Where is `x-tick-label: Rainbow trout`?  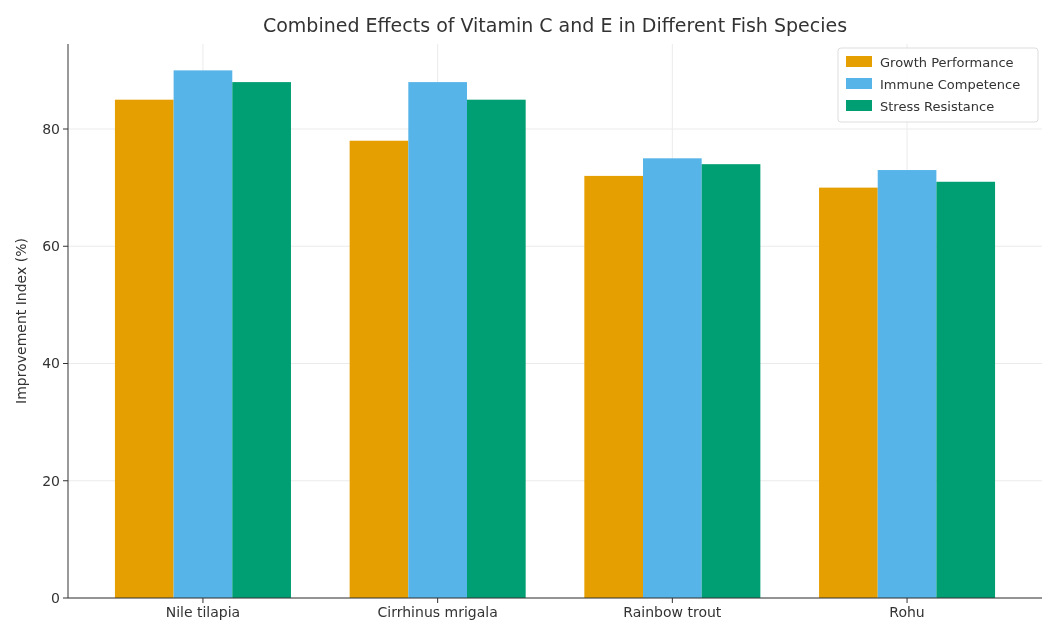
x-tick-label: Rainbow trout is located at coordinates (672, 612).